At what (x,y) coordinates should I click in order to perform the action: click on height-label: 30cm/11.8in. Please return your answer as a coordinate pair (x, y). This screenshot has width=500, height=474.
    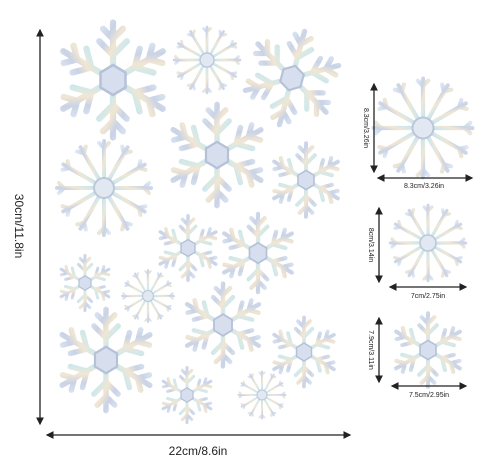
    Looking at the image, I should click on (19, 226).